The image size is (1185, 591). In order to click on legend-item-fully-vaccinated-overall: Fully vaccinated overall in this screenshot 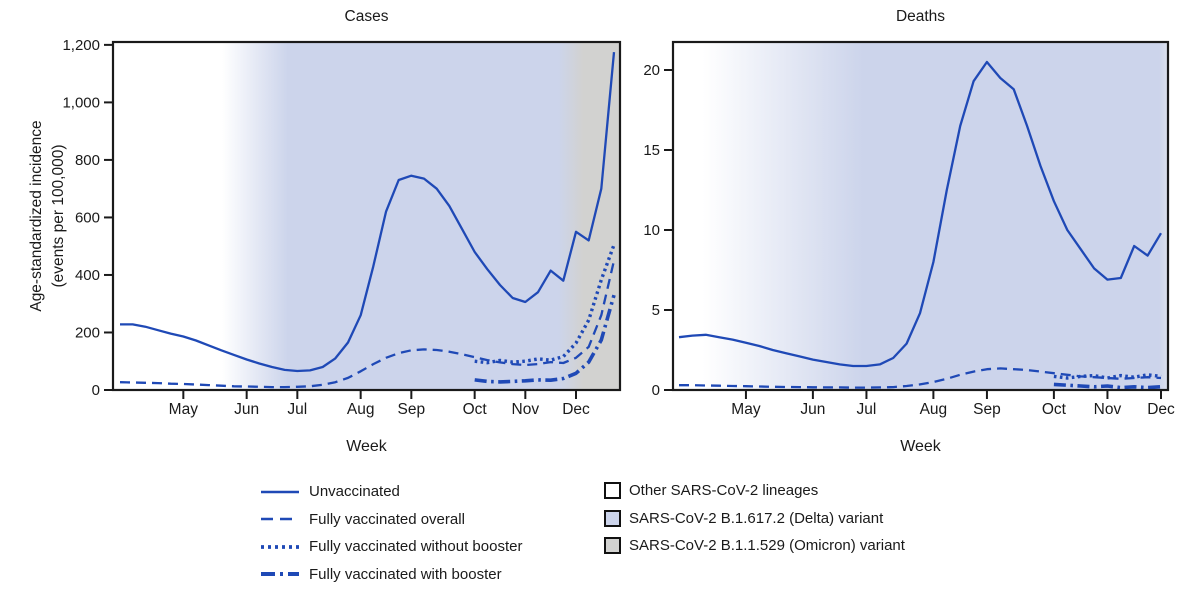, I will do `click(391, 520)`.